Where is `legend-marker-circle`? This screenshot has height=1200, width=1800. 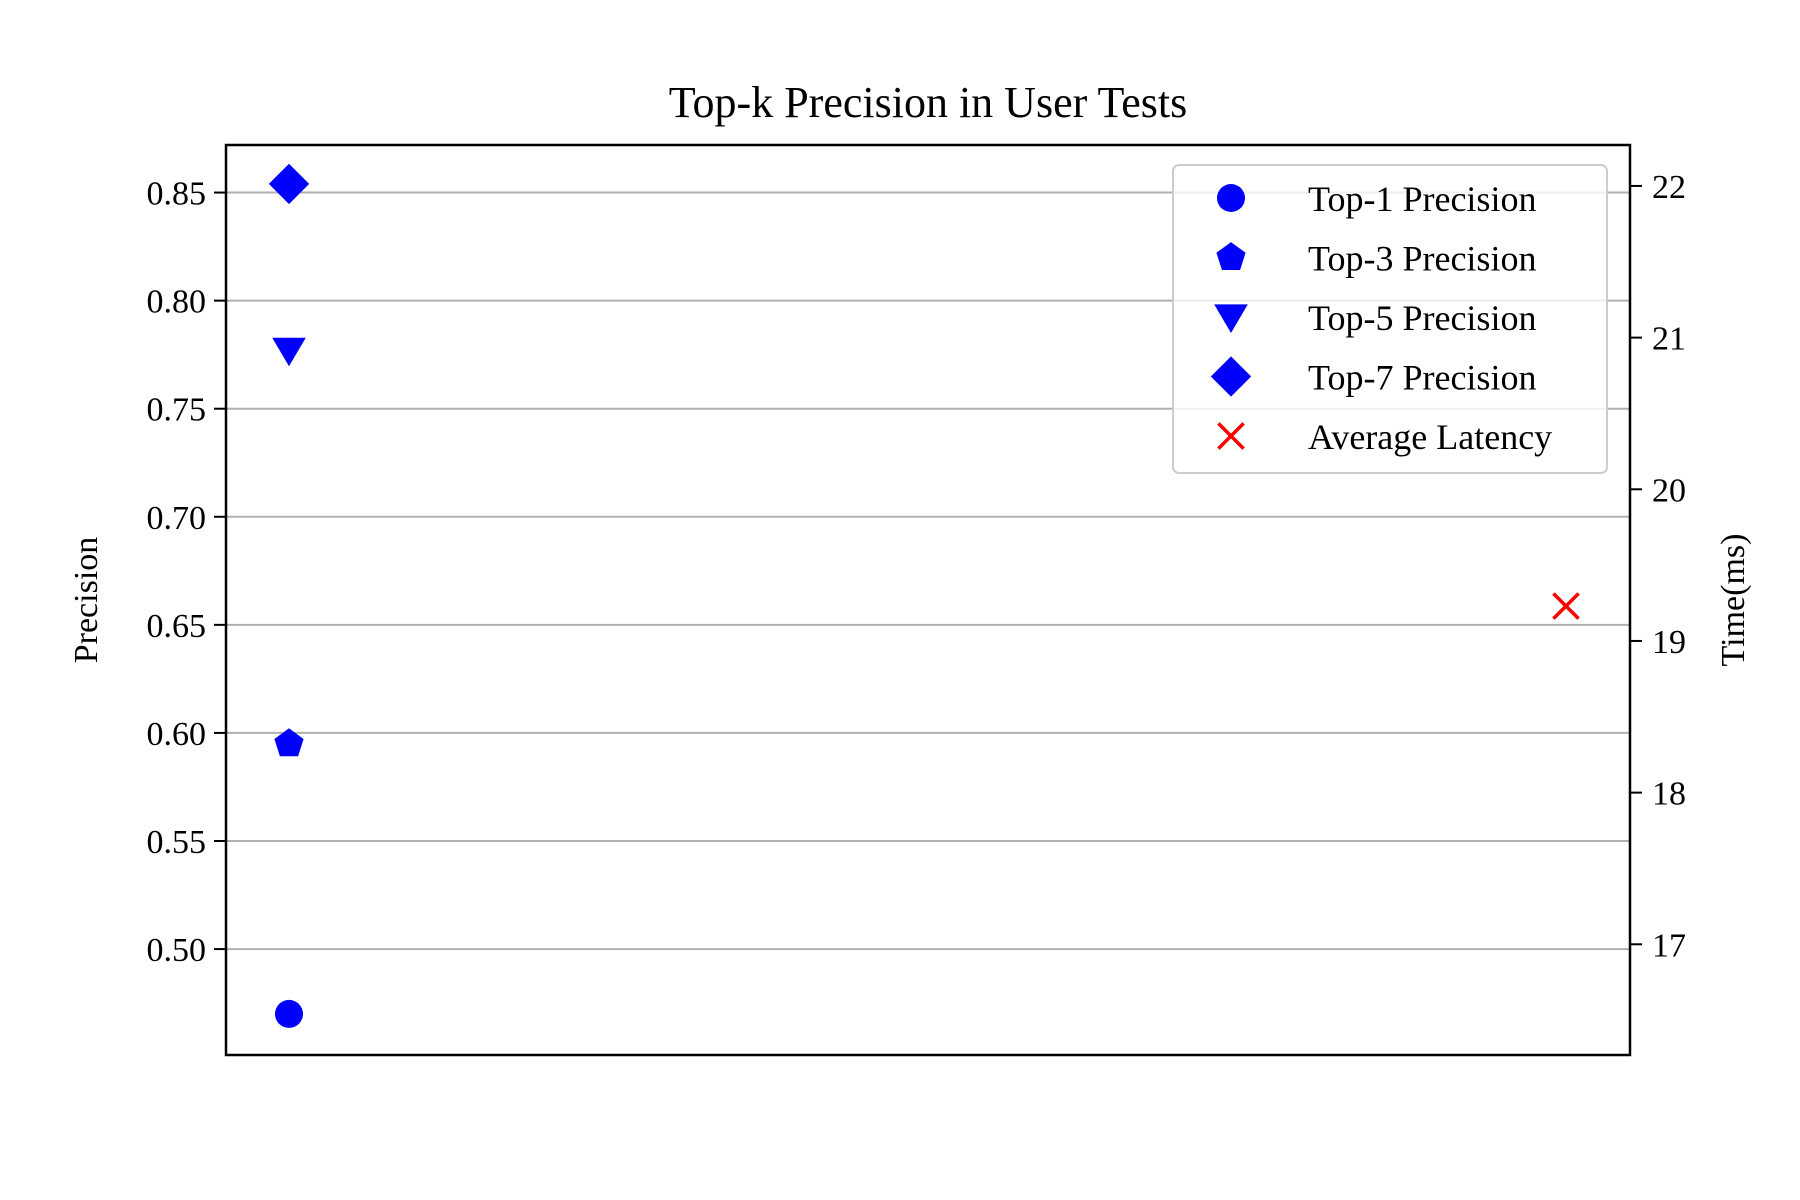 legend-marker-circle is located at coordinates (1231, 198).